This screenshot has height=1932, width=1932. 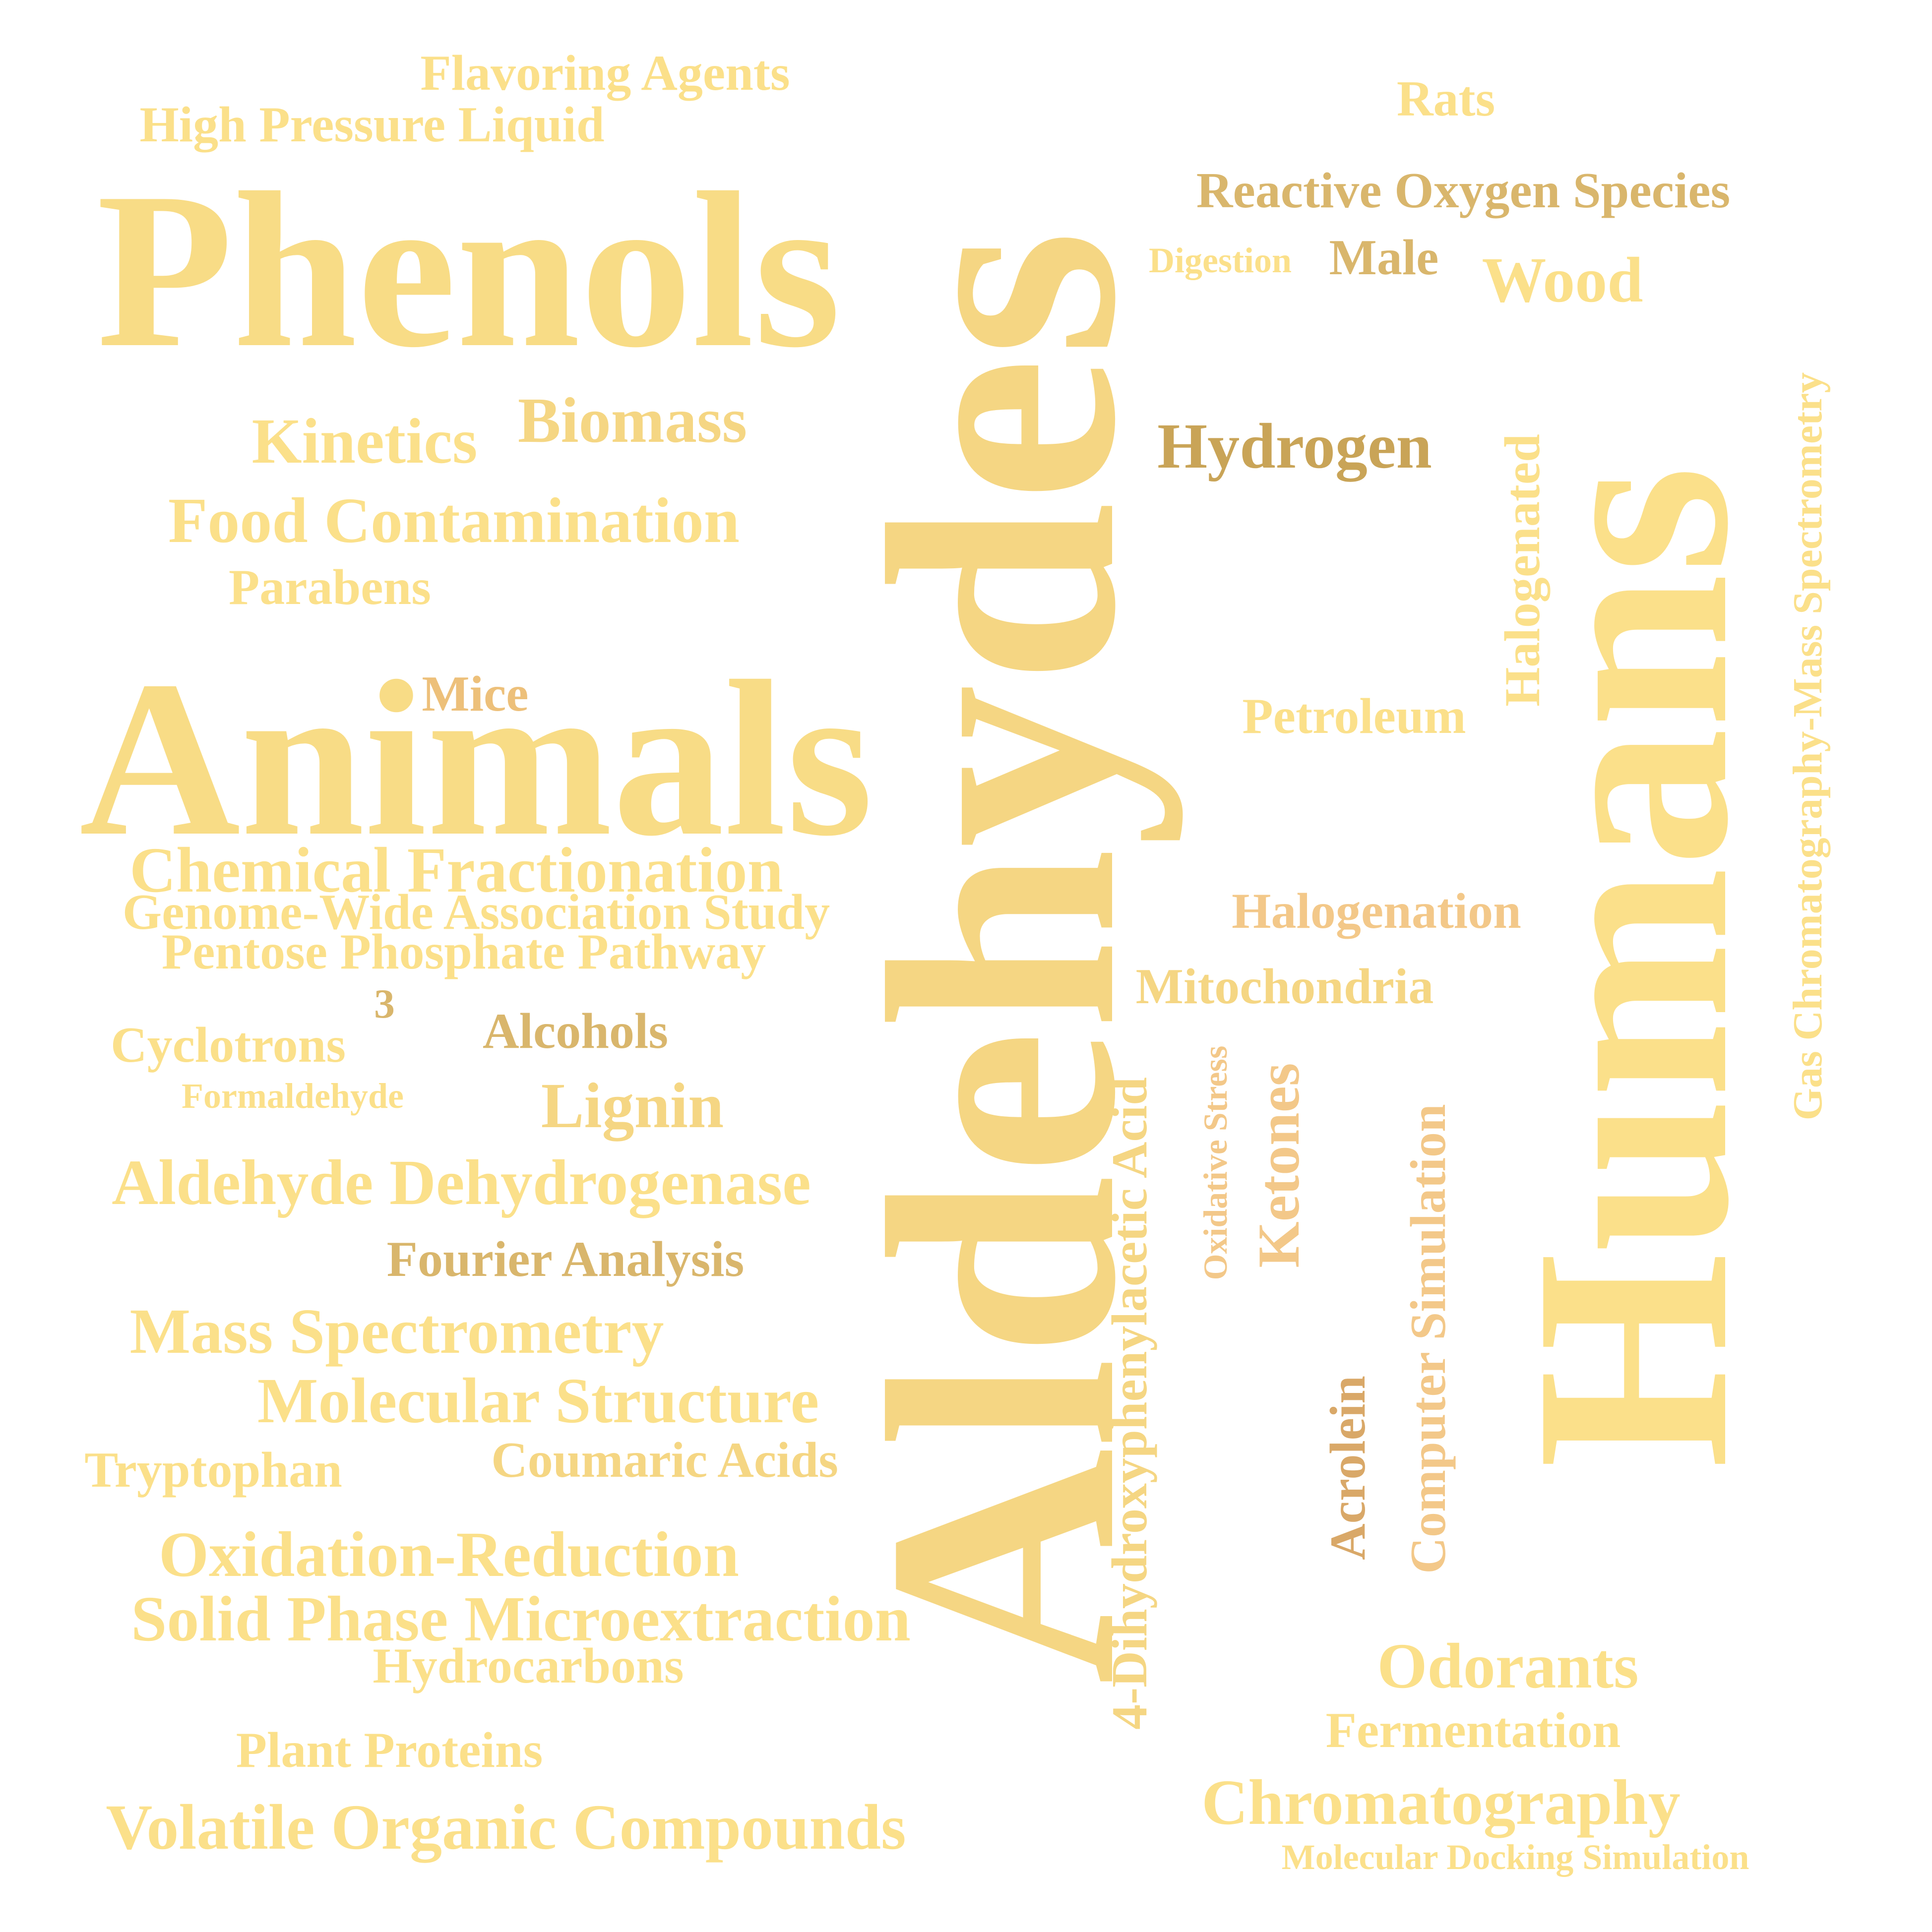 I want to click on word-coumaric-acids: Coumaric Acids, so click(x=664, y=1460).